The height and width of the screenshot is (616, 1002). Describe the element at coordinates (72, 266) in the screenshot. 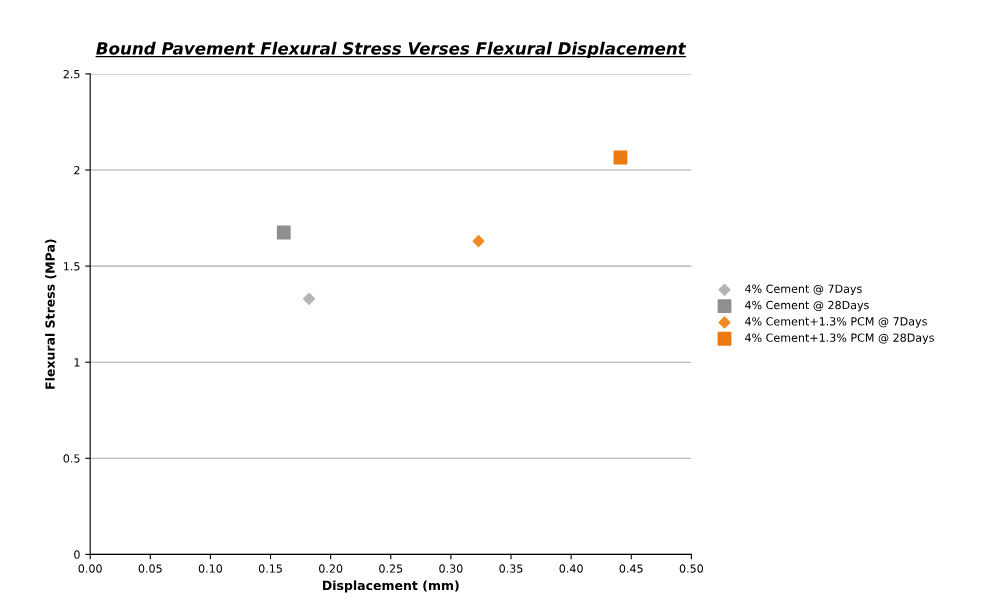

I see `y-tick-label: 1.5` at that location.